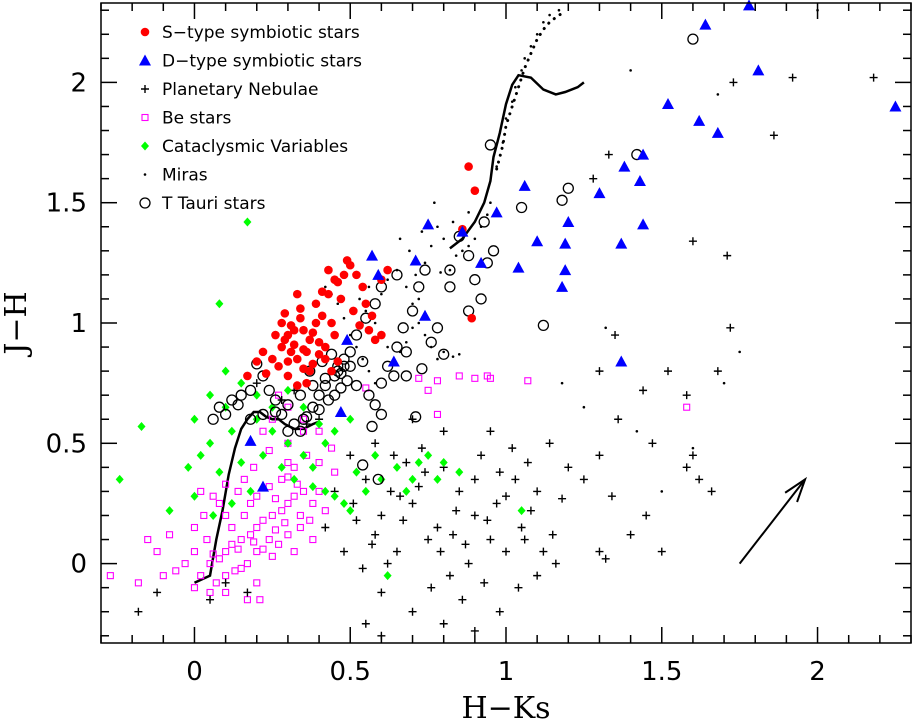  What do you see at coordinates (244, 147) in the screenshot?
I see `legend-entry-cataclysmic-variables: Cataclysmic Variables` at bounding box center [244, 147].